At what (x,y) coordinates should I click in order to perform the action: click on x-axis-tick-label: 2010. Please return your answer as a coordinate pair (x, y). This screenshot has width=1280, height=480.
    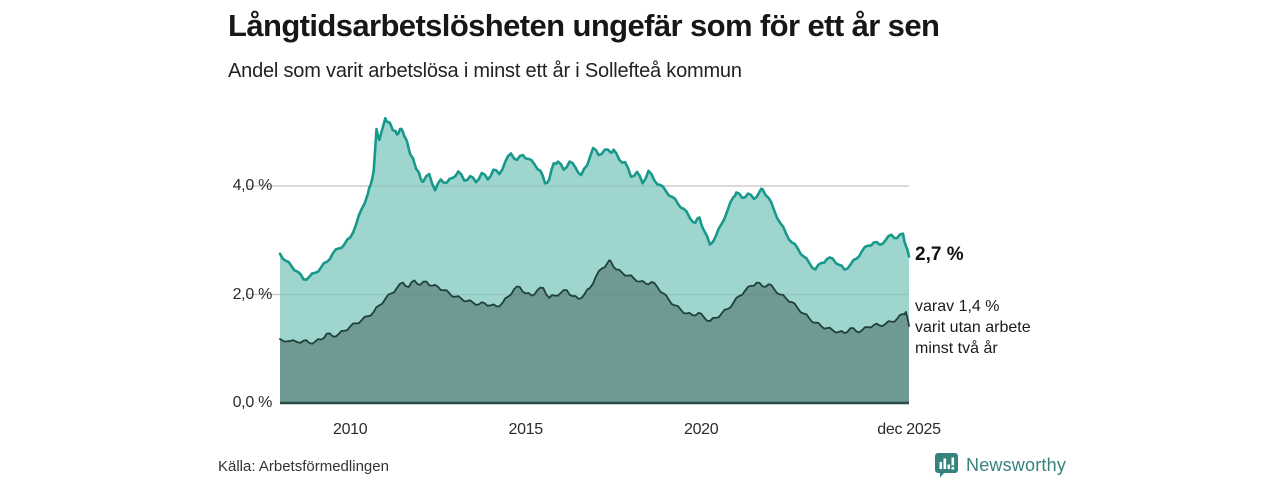
    Looking at the image, I should click on (350, 429).